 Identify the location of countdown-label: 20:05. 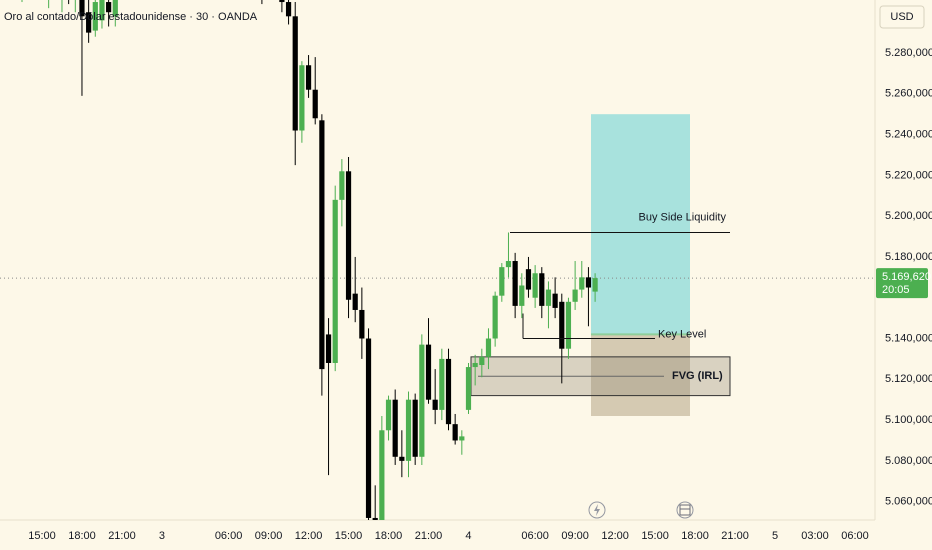
(896, 290).